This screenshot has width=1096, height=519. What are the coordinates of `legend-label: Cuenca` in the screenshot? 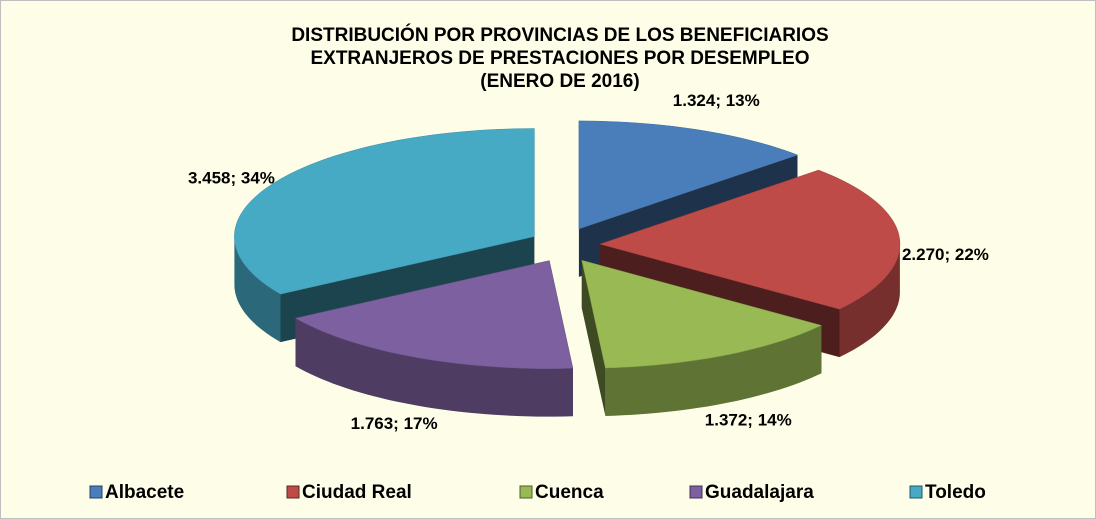 It's located at (569, 492).